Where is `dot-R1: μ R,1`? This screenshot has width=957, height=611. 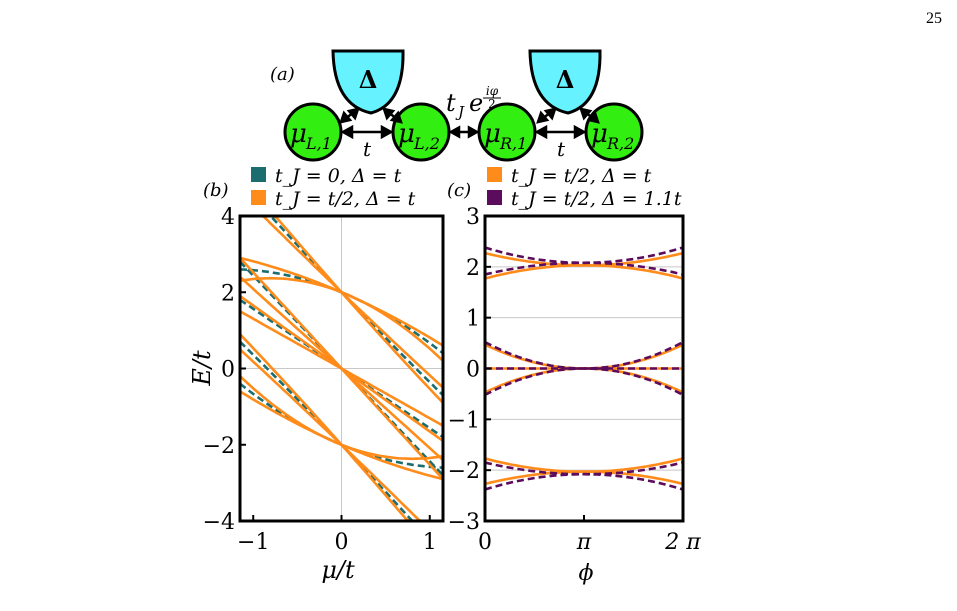 dot-R1: μ R,1 is located at coordinates (507, 132).